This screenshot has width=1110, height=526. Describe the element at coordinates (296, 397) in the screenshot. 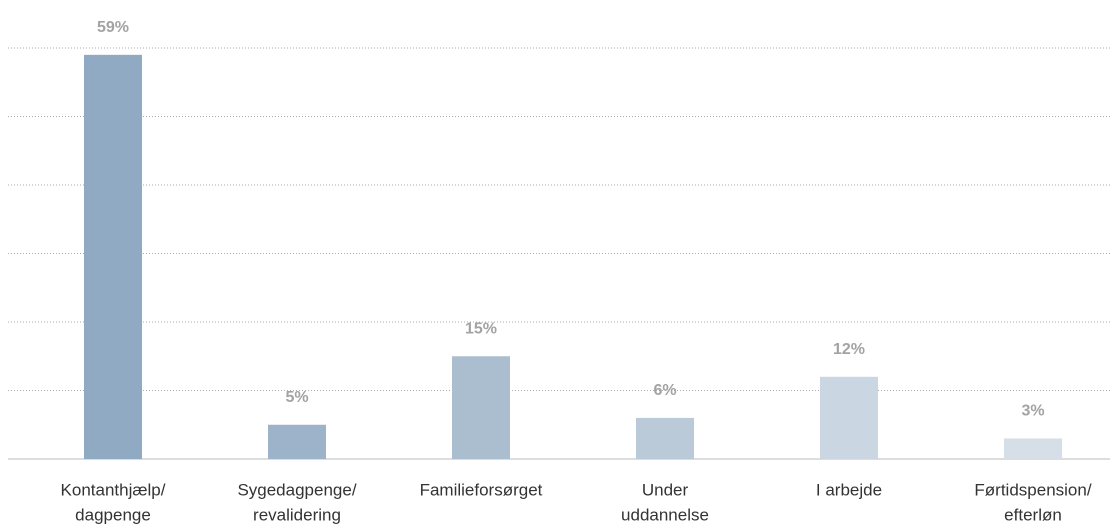

I see `value-label: 5%` at that location.